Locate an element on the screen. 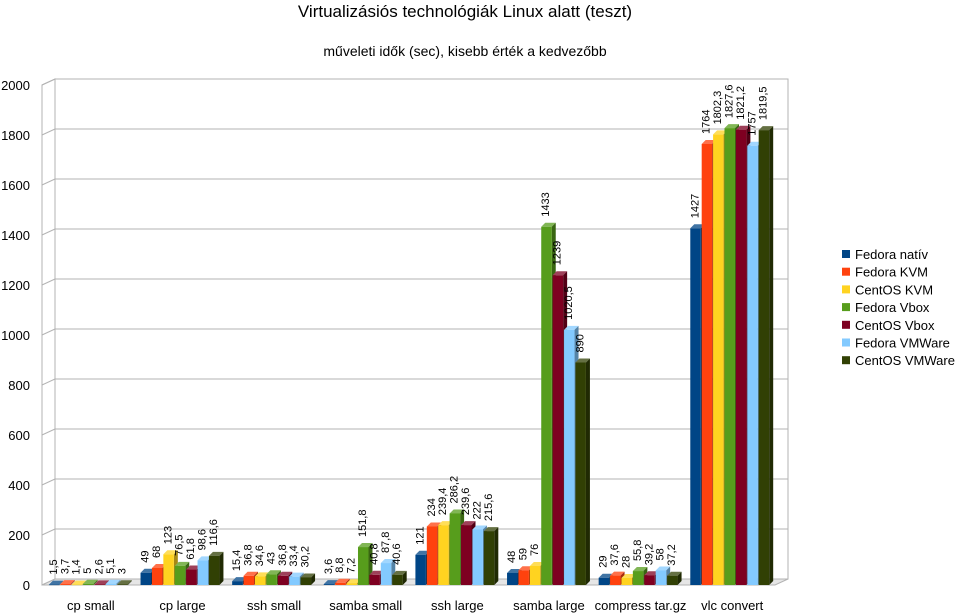 The height and width of the screenshot is (615, 960). data-label: 1821,2 is located at coordinates (741, 103).